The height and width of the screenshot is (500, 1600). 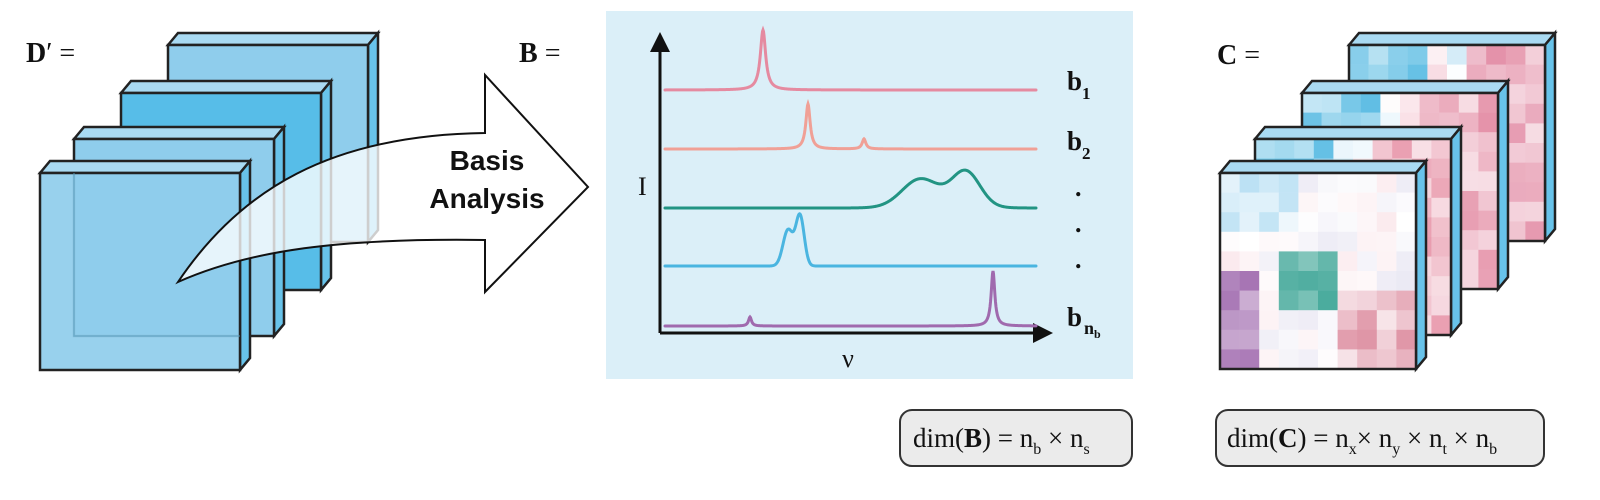 What do you see at coordinates (660, 42) in the screenshot?
I see `y-axis-arrowhead` at bounding box center [660, 42].